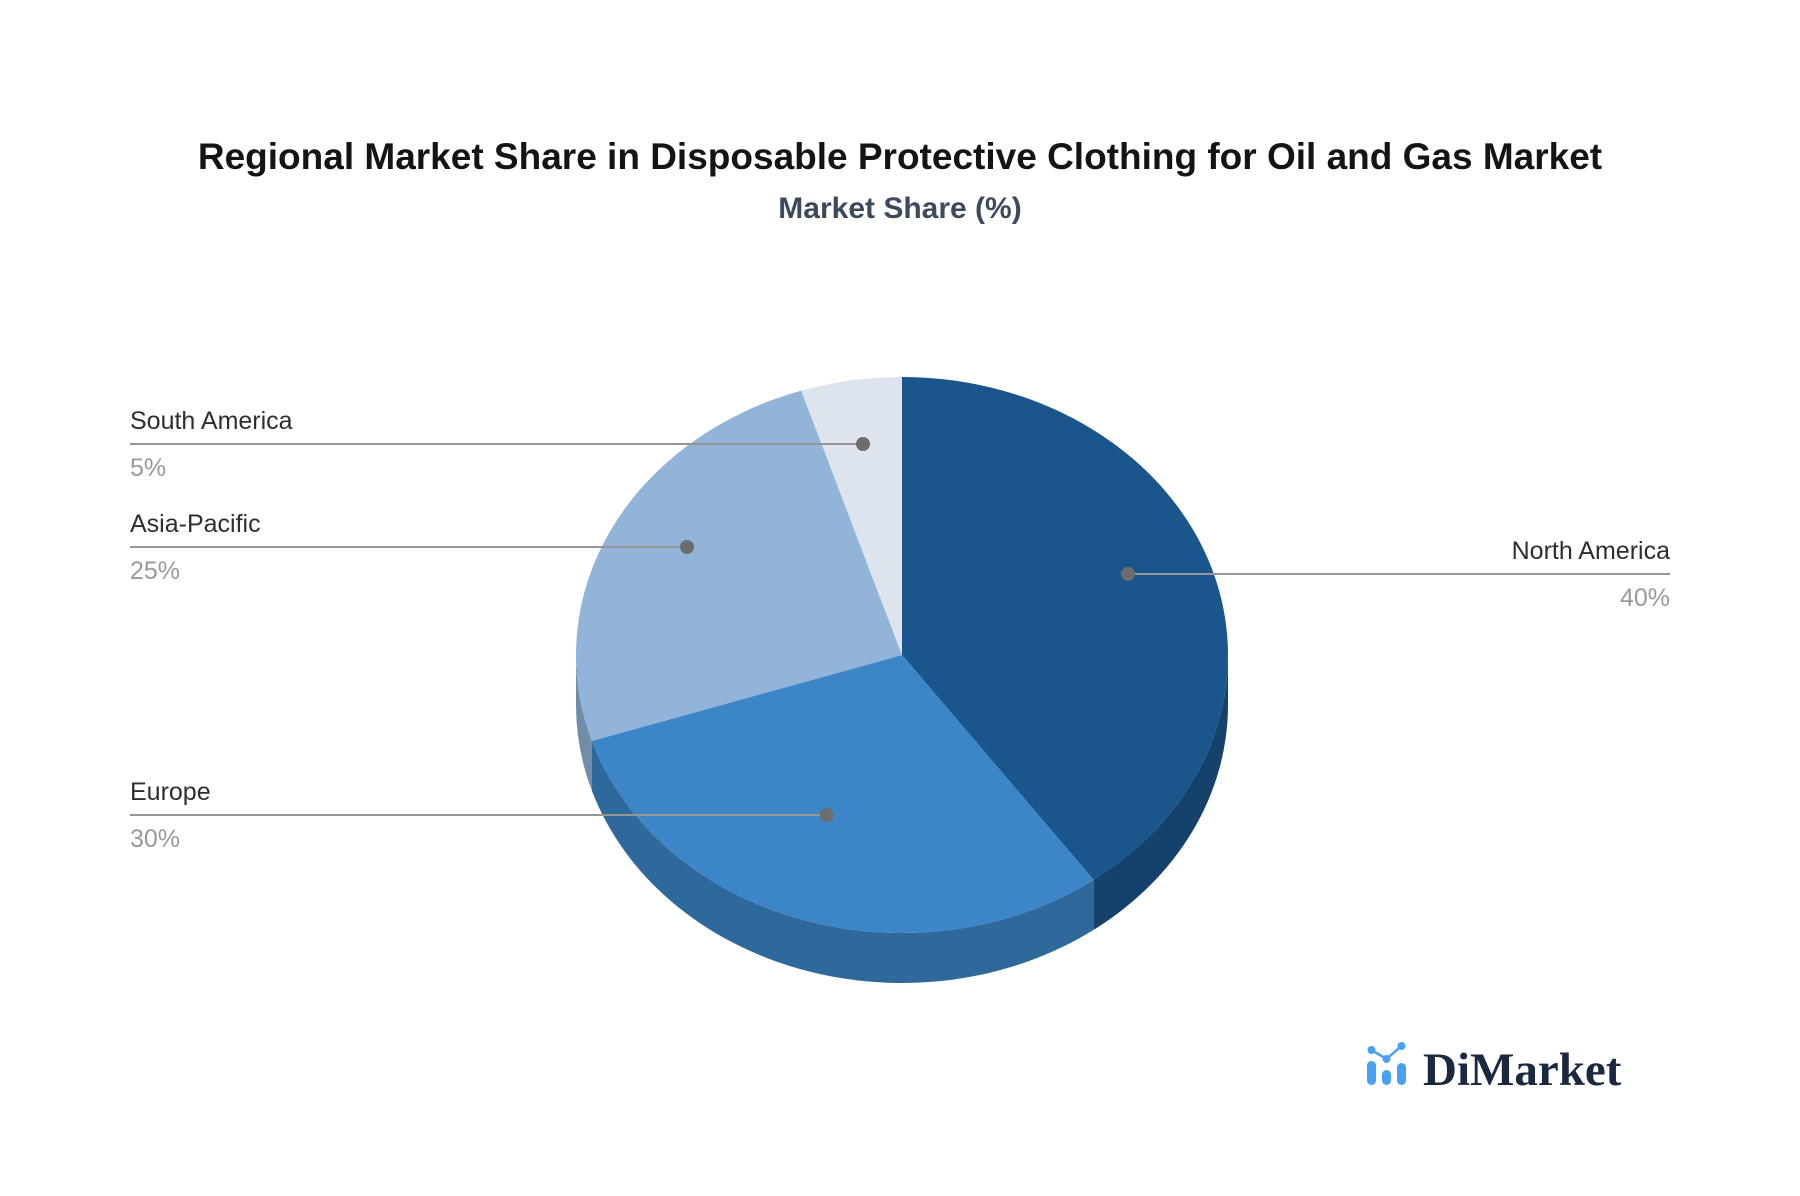  I want to click on pie-slice-asia-pacific, so click(739, 565).